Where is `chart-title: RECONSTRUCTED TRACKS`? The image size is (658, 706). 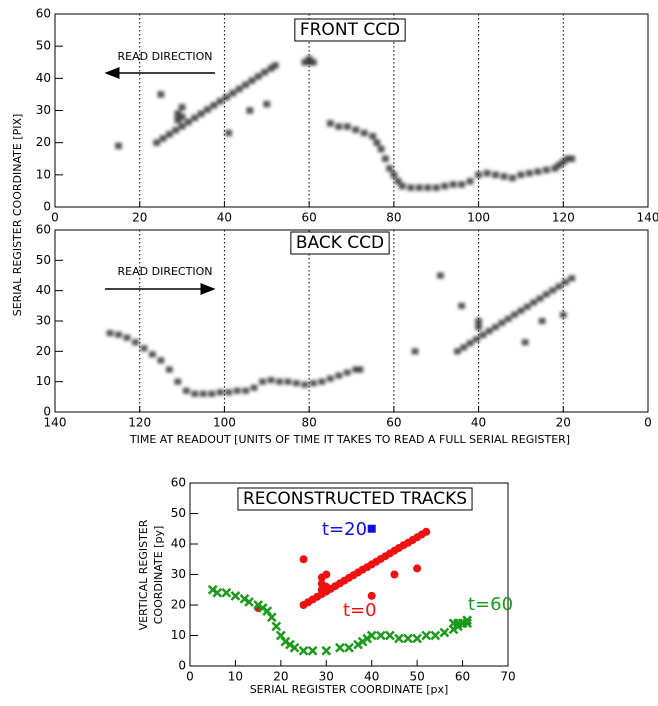
chart-title: RECONSTRUCTED TRACKS is located at coordinates (355, 499).